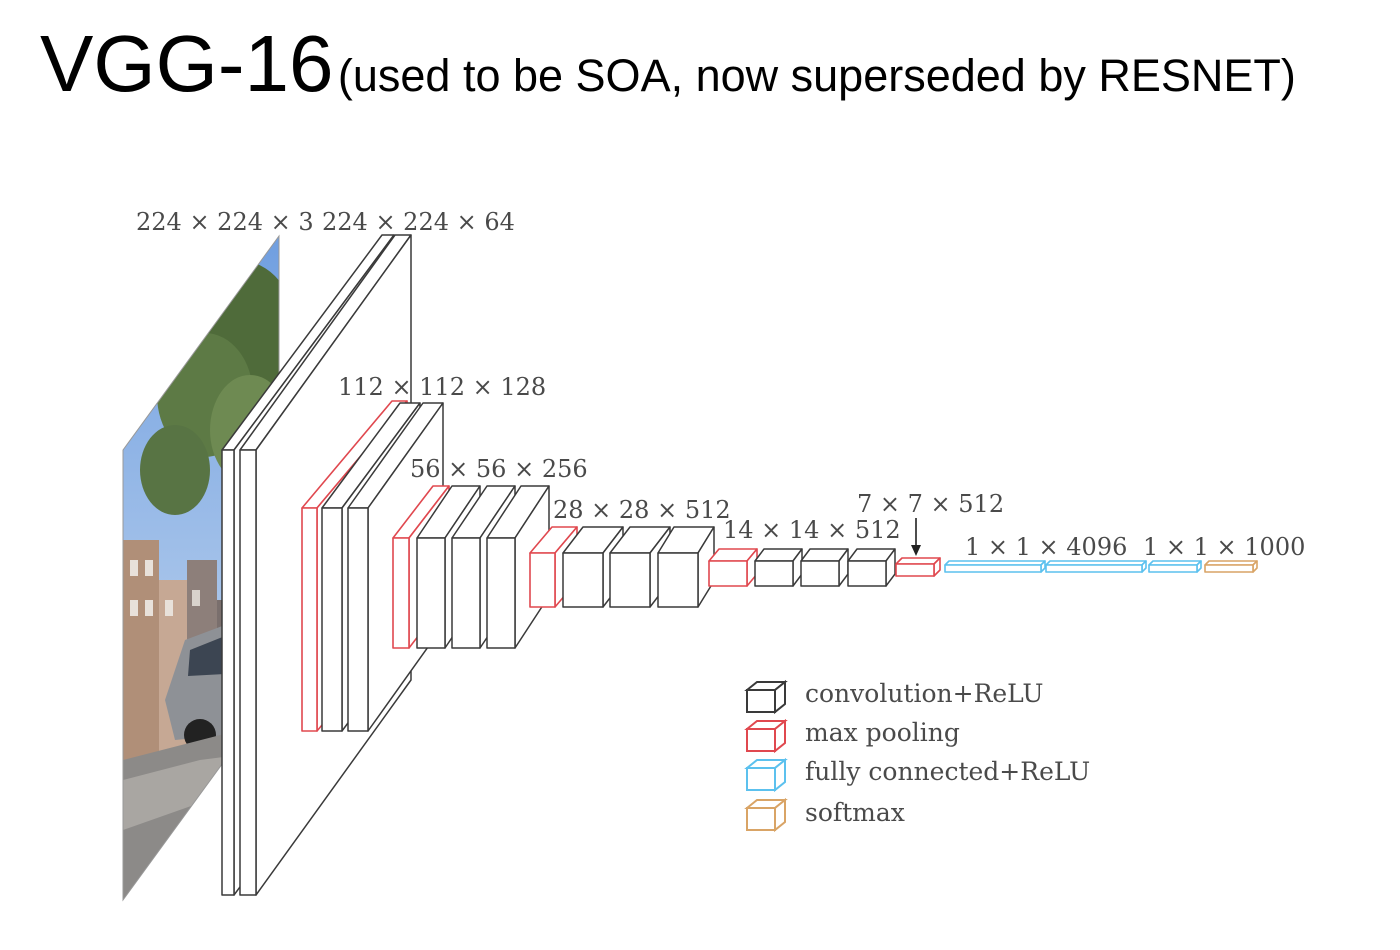  Describe the element at coordinates (499, 469) in the screenshot. I see `dim-label-conv3: 56 × 56 × 256` at that location.